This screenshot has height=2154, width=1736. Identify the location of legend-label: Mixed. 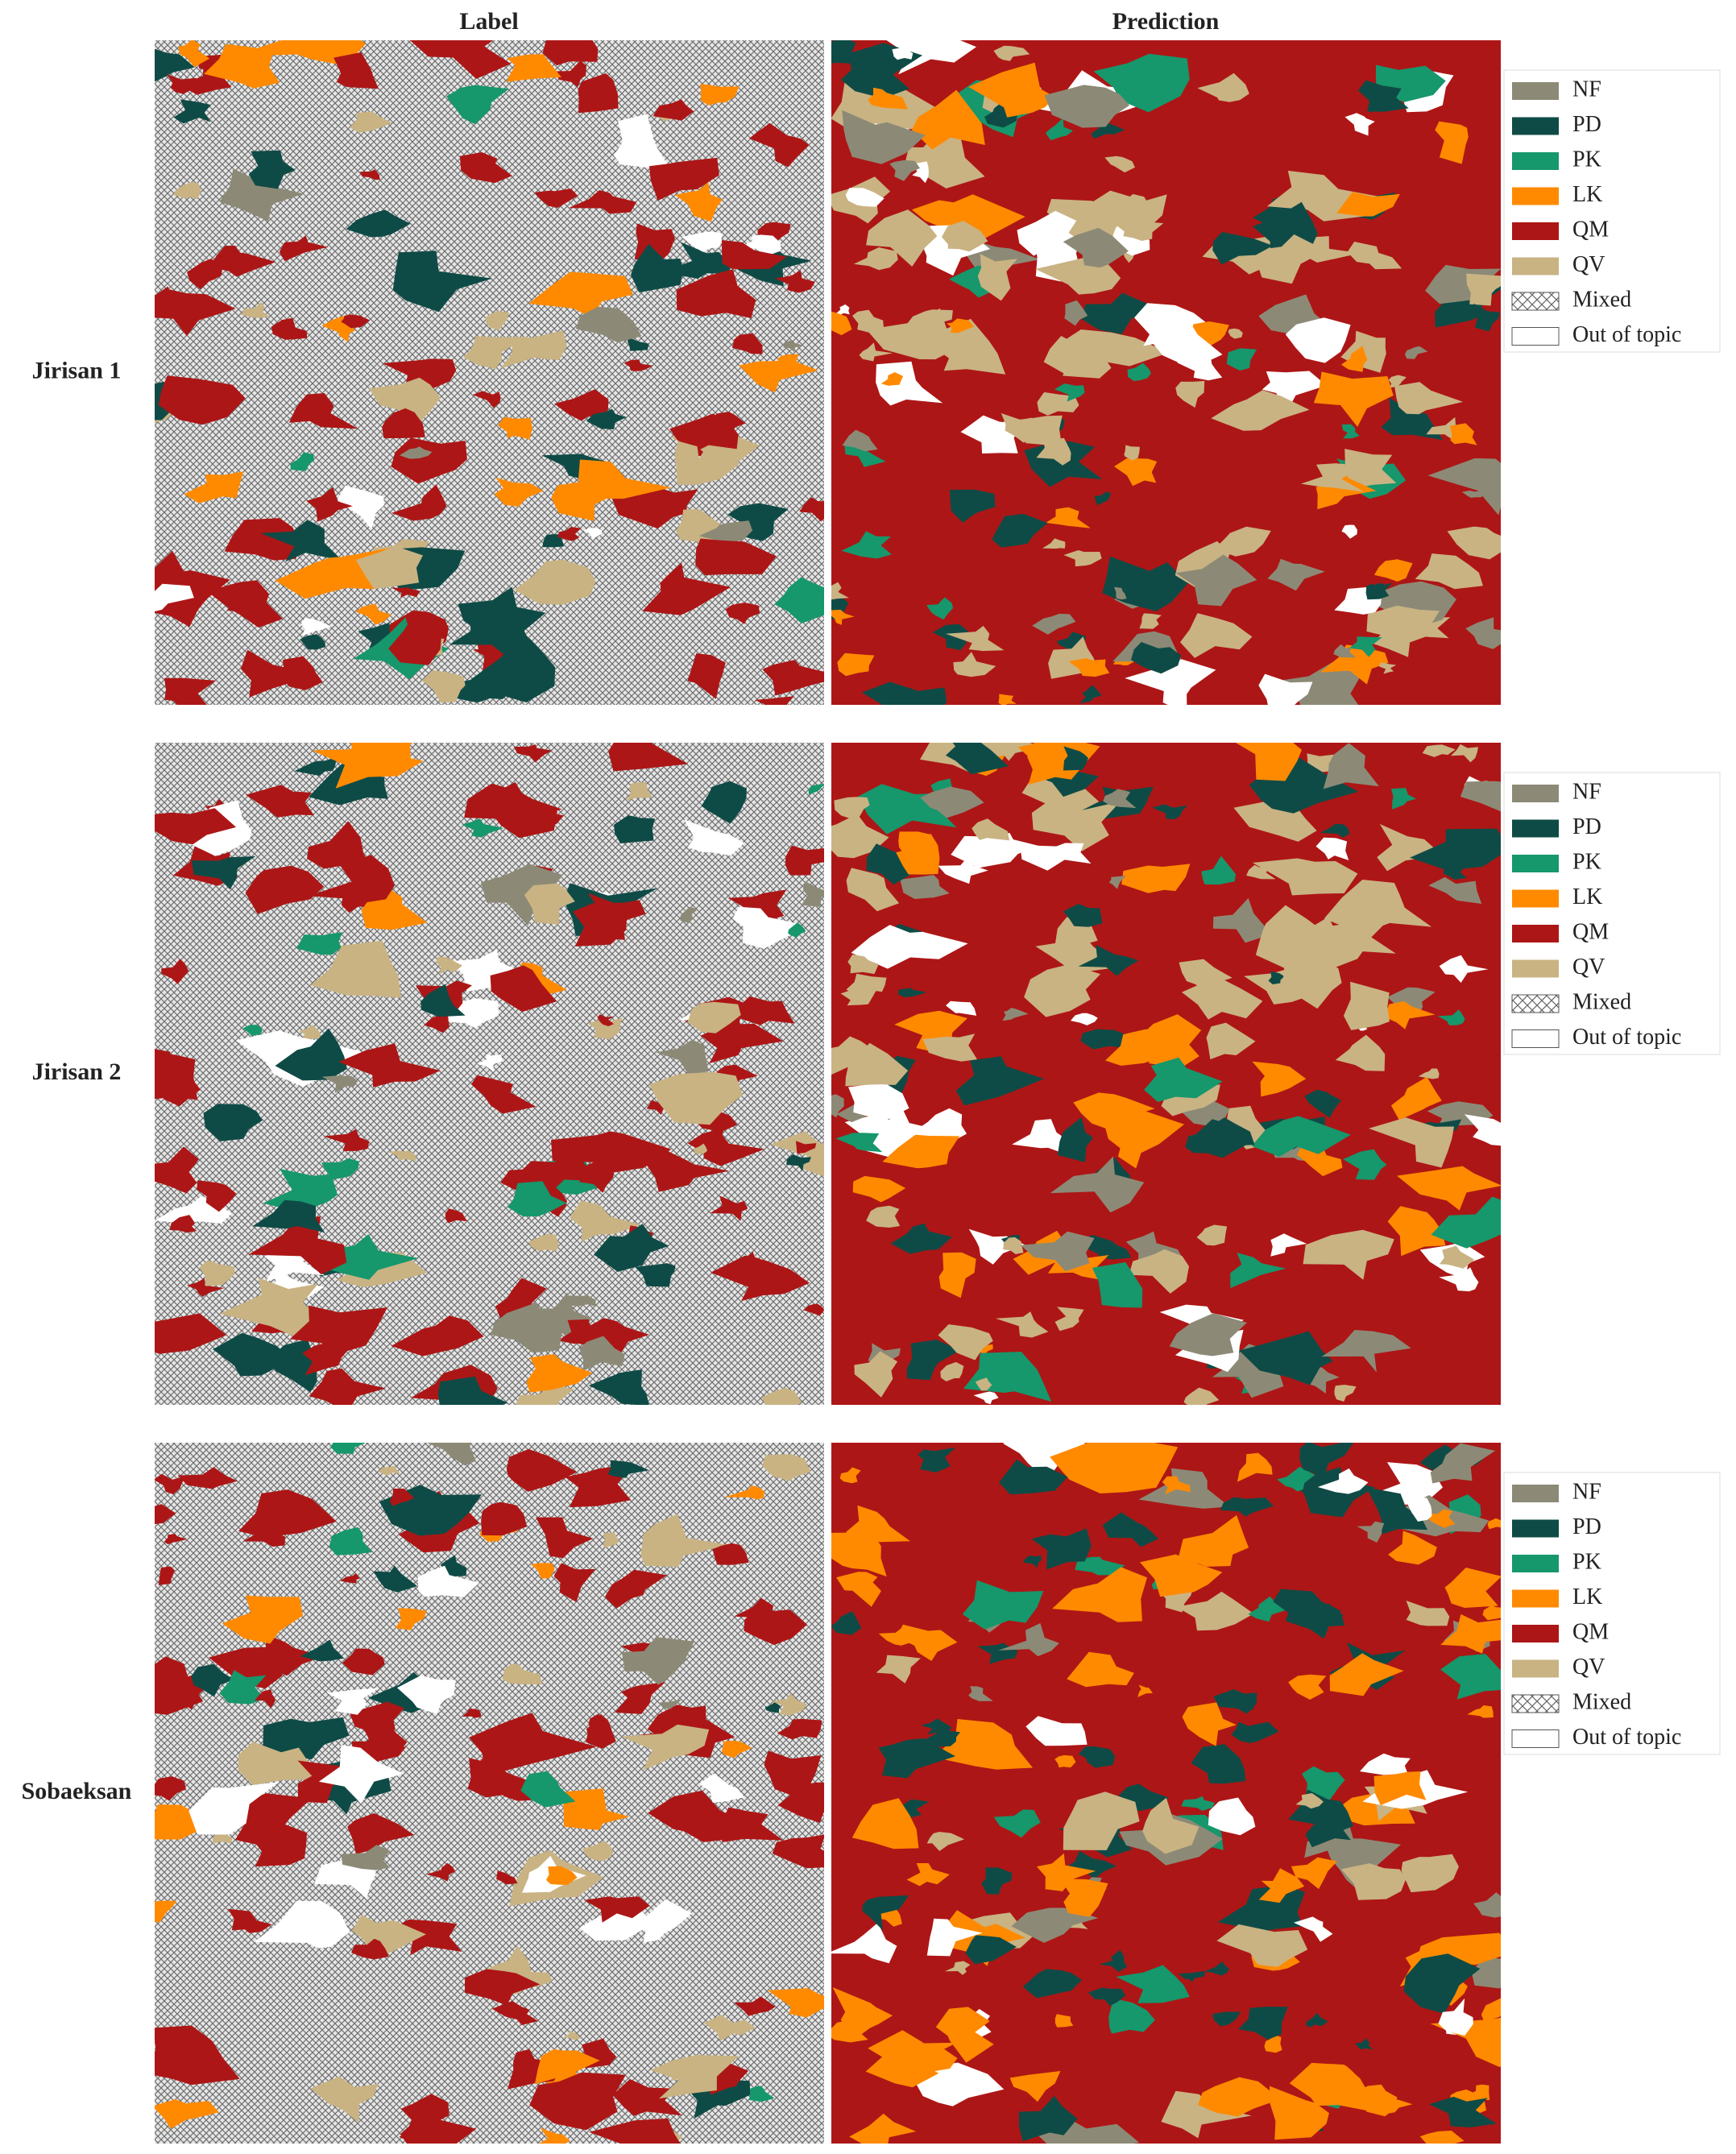
(1601, 1001).